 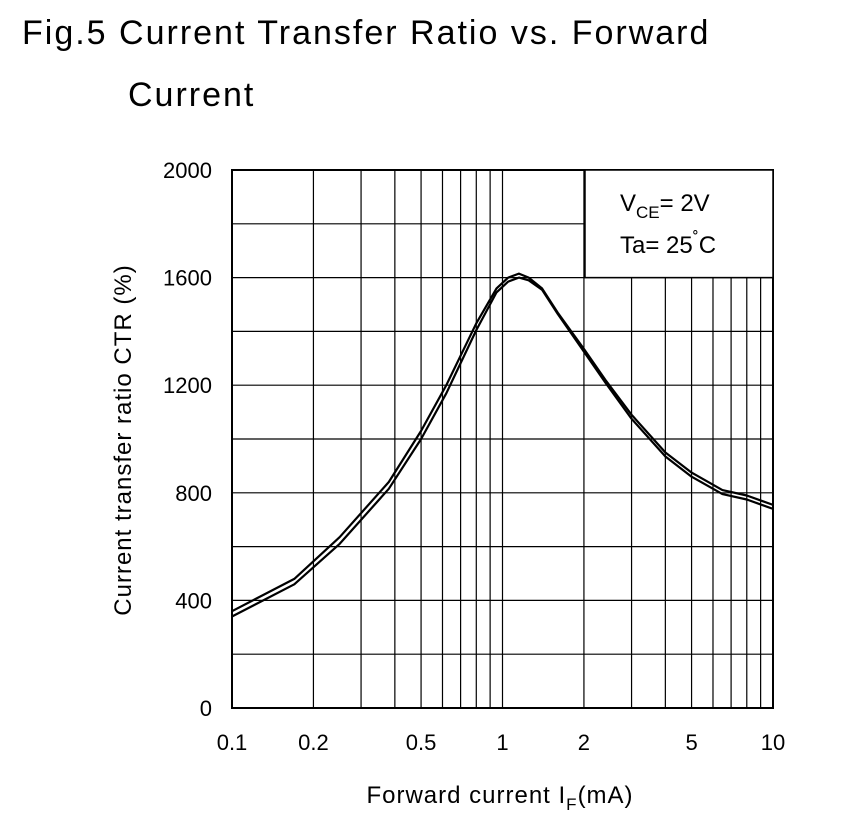 I want to click on x-tick-label: 2, so click(x=584, y=742).